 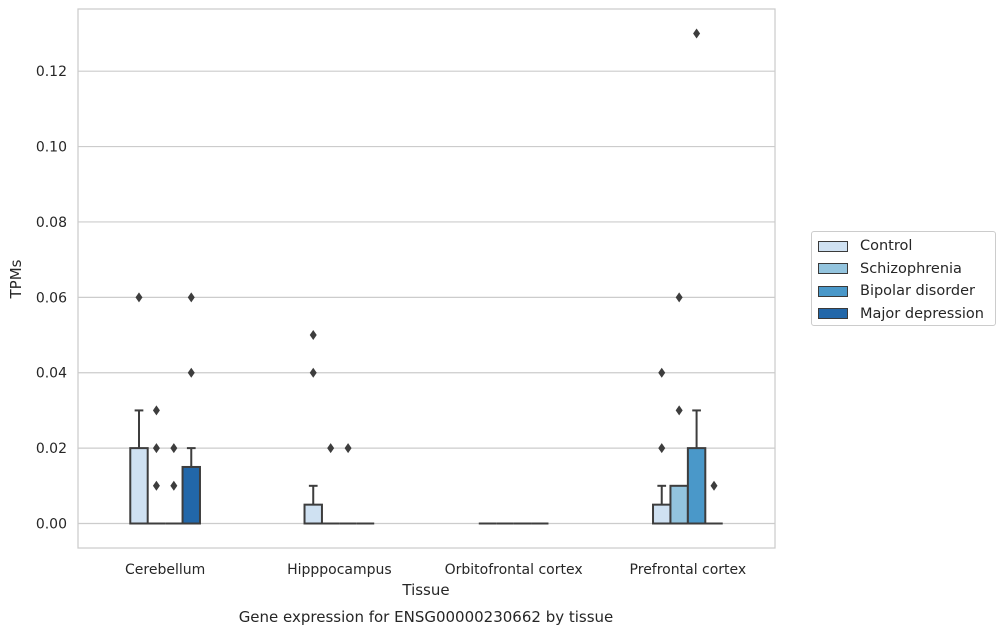 I want to click on legend-item: Major depression, so click(x=903, y=314).